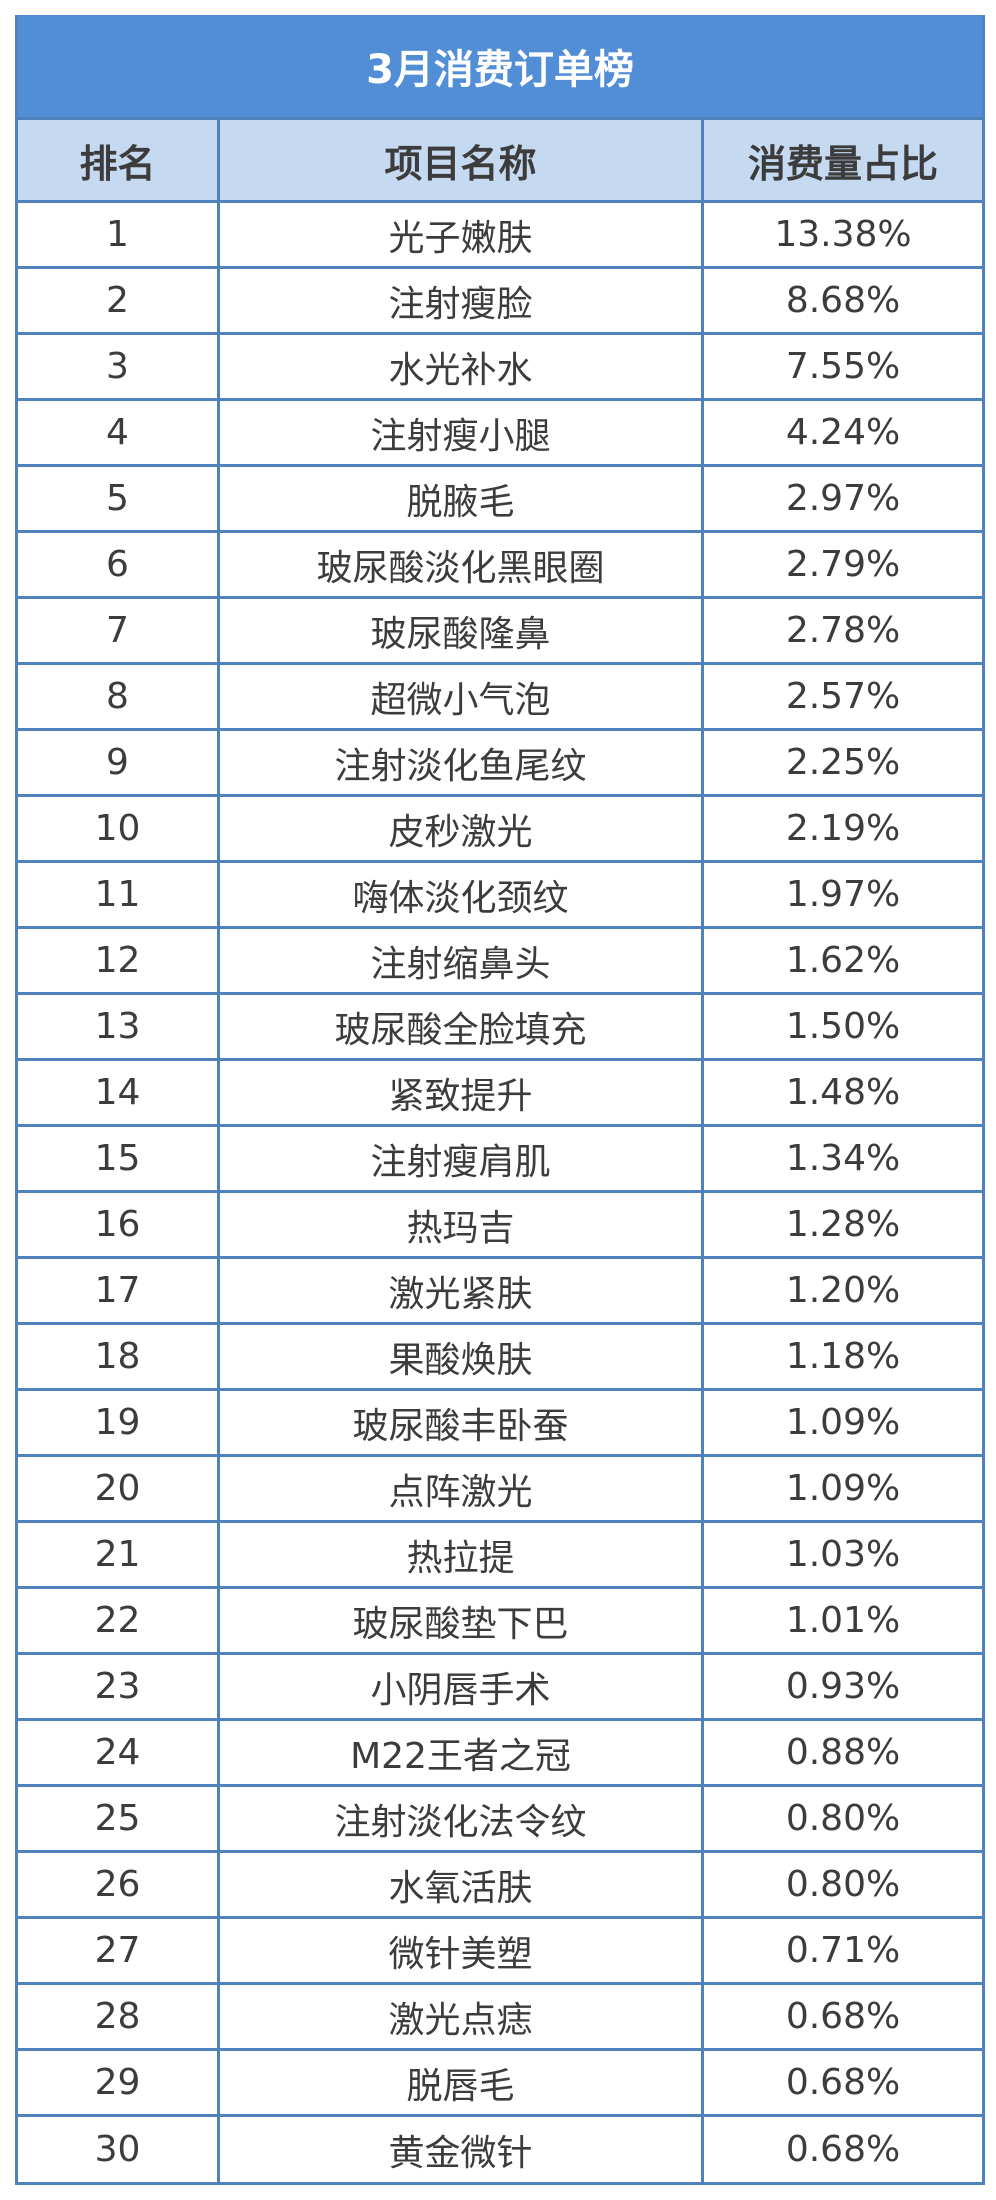 The height and width of the screenshot is (2200, 996). What do you see at coordinates (462, 432) in the screenshot?
I see `item-name-cell: 注射瘦小腿` at bounding box center [462, 432].